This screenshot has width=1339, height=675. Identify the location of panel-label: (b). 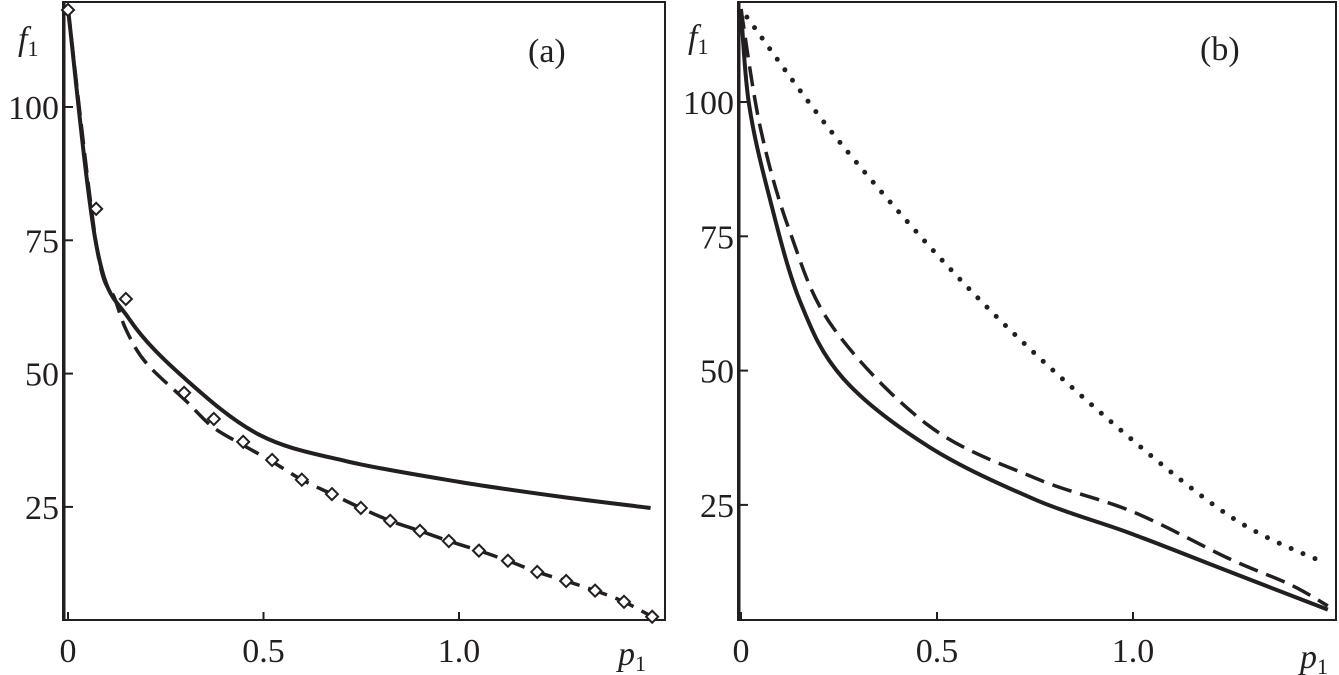
(1220, 49).